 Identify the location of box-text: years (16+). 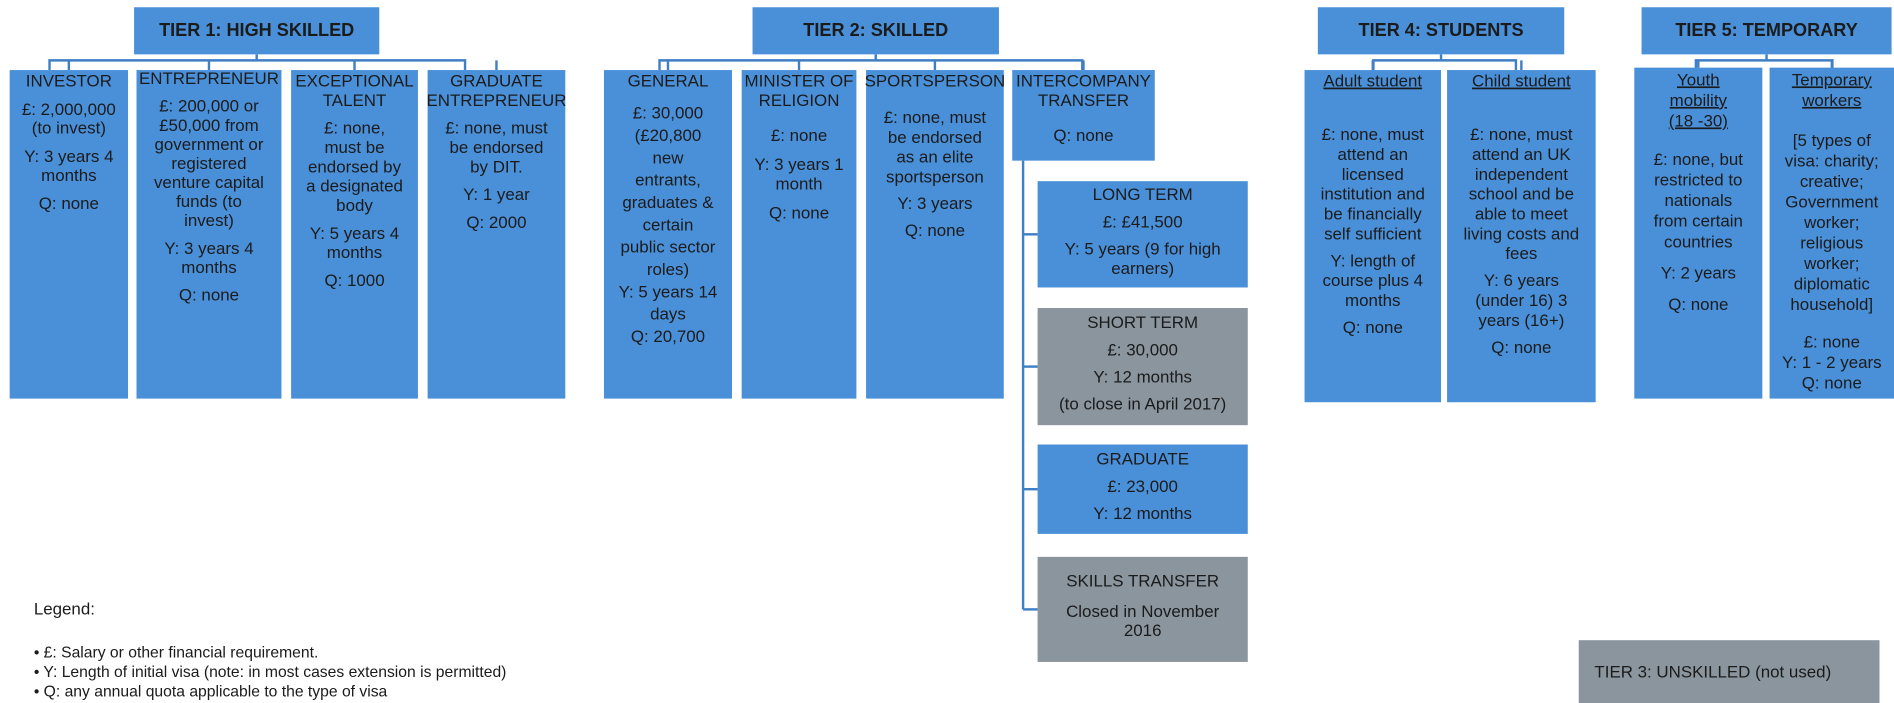
(1521, 320).